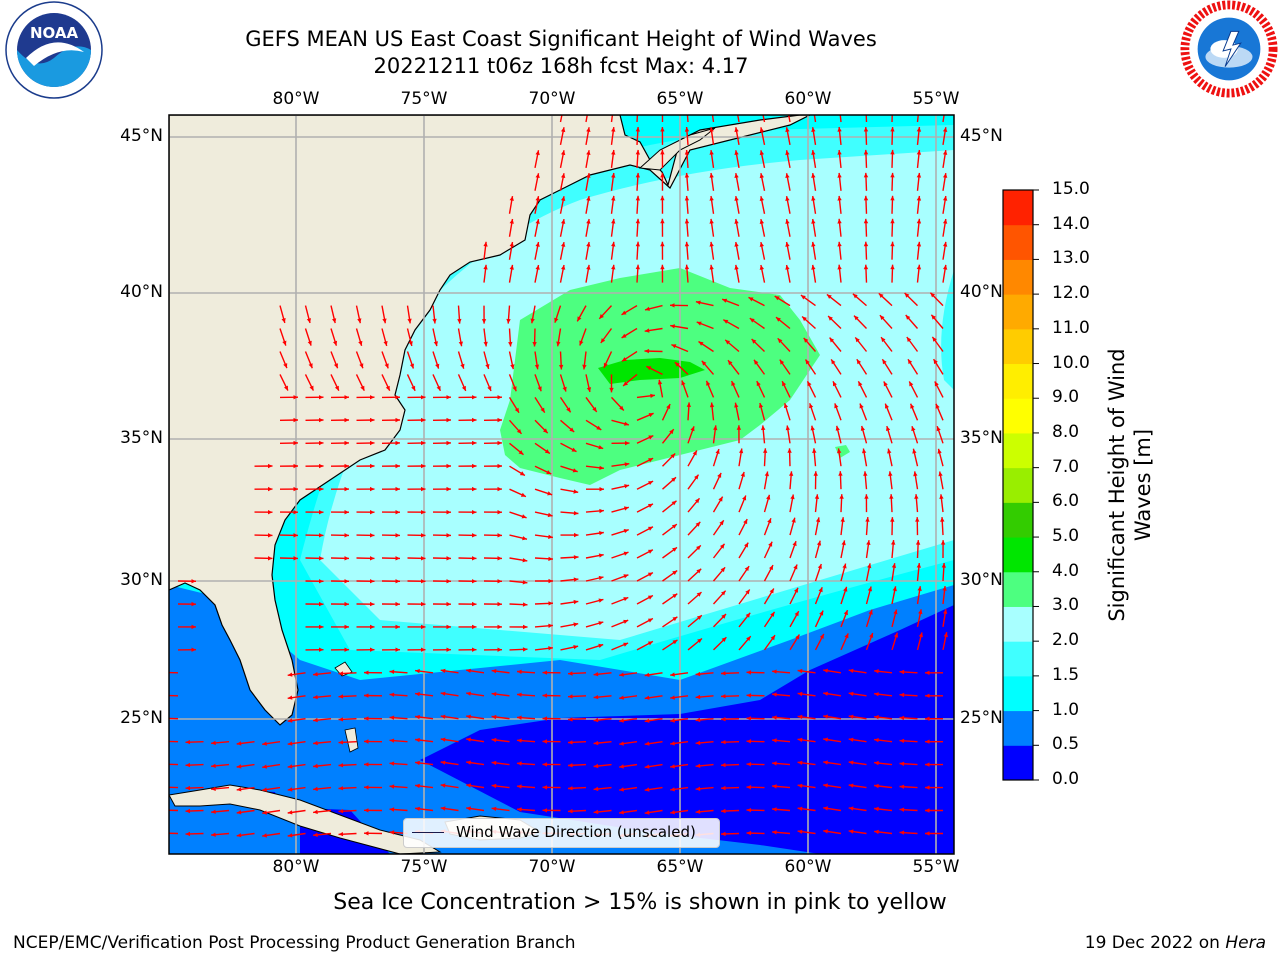 The image size is (1280, 960). What do you see at coordinates (1066, 779) in the screenshot?
I see `colorbar-tick-label: 0.0` at bounding box center [1066, 779].